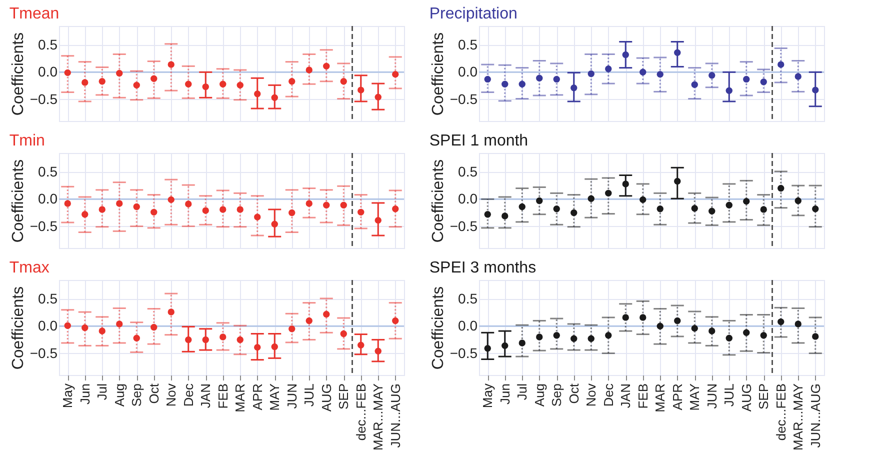 The height and width of the screenshot is (466, 883). Describe the element at coordinates (29, 267) in the screenshot. I see `chart-title: Tmax` at that location.